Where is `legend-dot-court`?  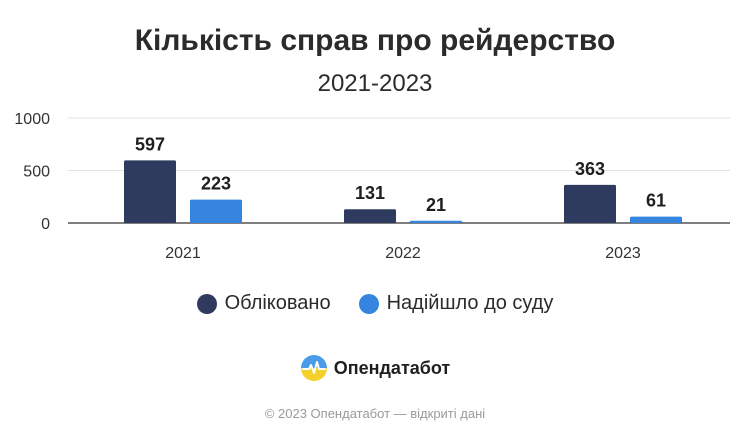
legend-dot-court is located at coordinates (368, 303).